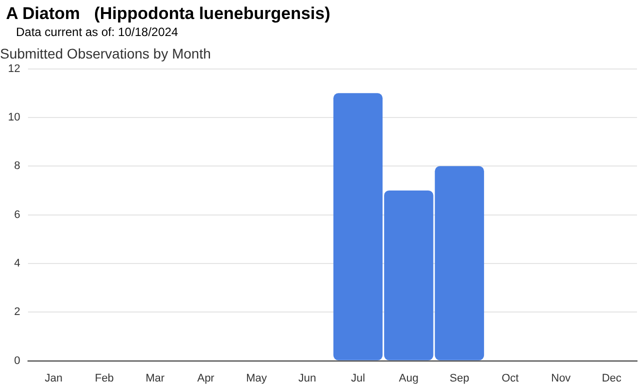 Image resolution: width=640 pixels, height=390 pixels. I want to click on y-tick-label: 2, so click(17, 312).